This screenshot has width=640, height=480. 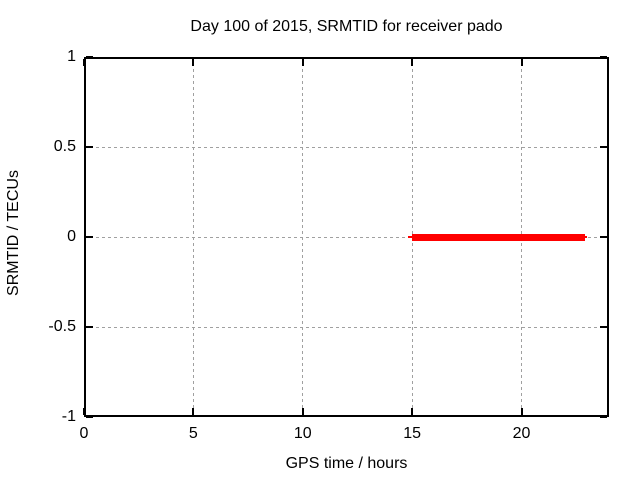 What do you see at coordinates (412, 433) in the screenshot?
I see `x-tick-label: 15` at bounding box center [412, 433].